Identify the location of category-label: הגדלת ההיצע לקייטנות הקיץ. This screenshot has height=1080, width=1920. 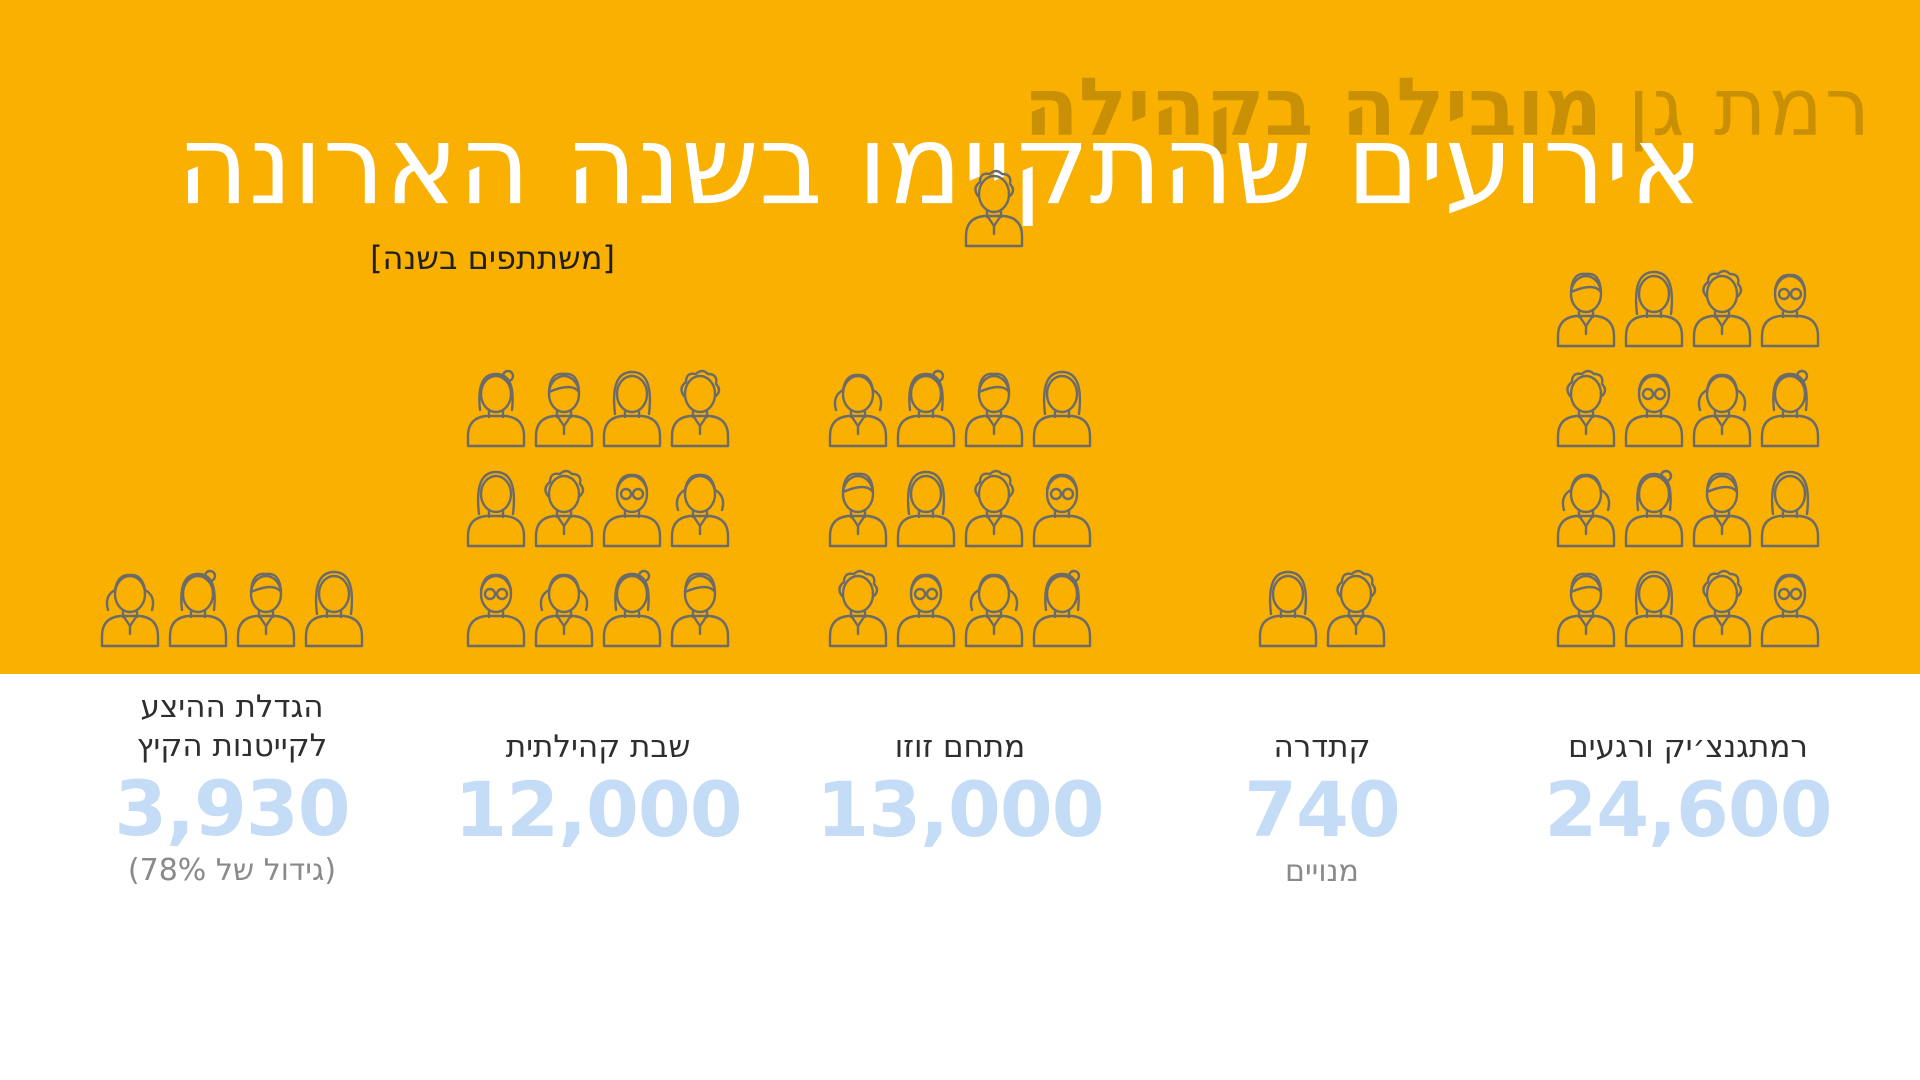
(232, 726).